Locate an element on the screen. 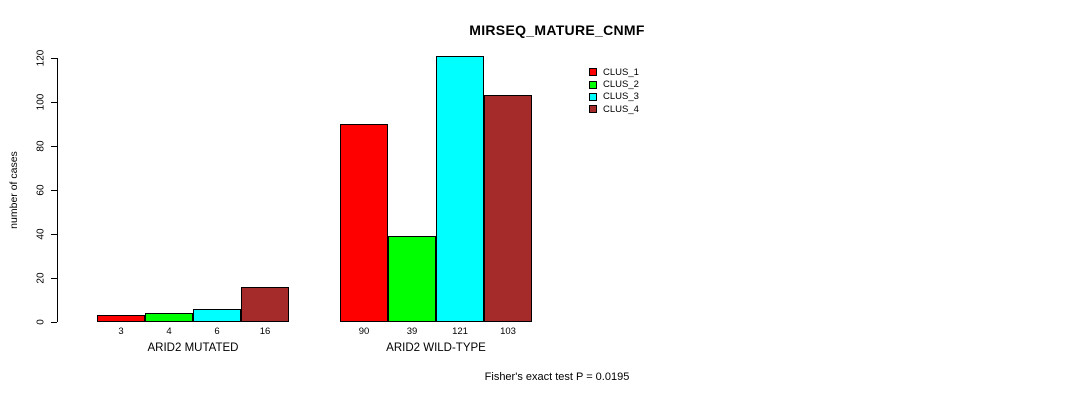  bar-value-label: 16 is located at coordinates (265, 331).